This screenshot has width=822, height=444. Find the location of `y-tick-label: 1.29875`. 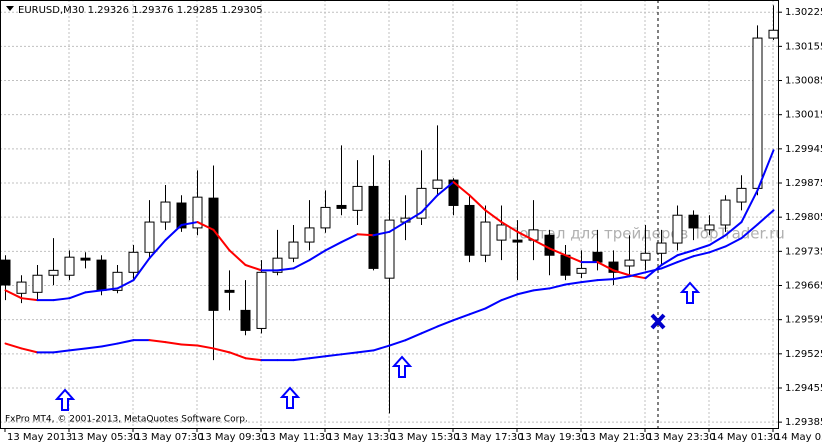

y-tick-label: 1.29875 is located at coordinates (803, 183).